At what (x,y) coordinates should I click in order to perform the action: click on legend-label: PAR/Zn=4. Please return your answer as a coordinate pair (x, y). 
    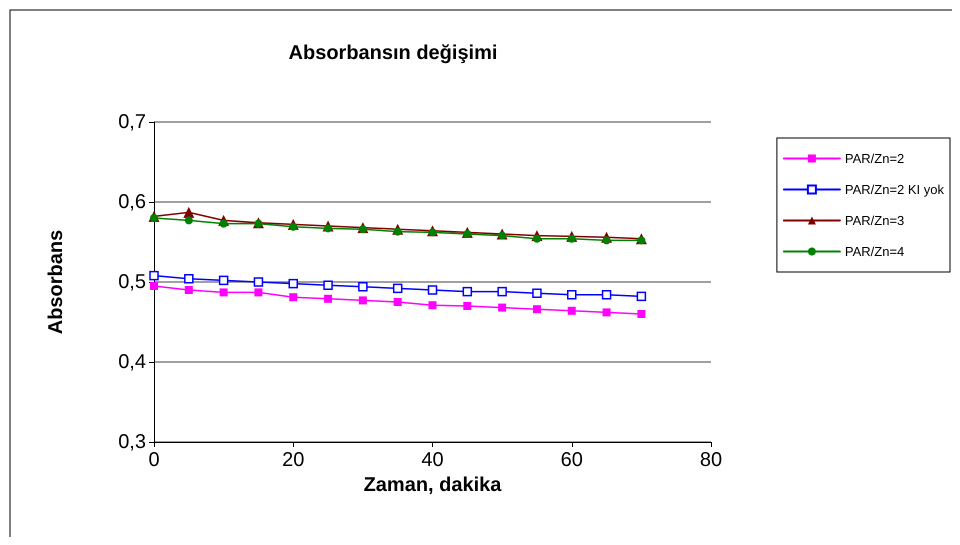
    Looking at the image, I should click on (874, 251).